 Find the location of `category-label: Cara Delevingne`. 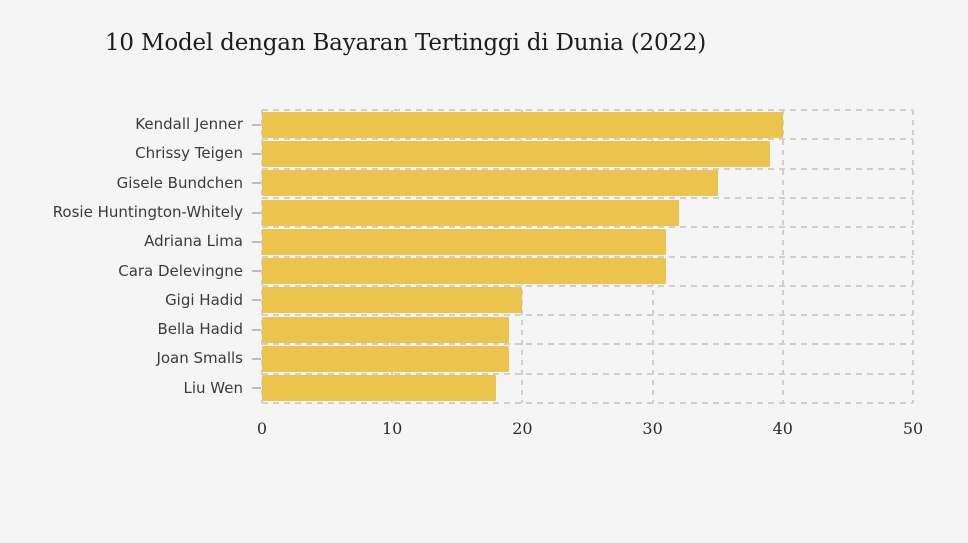

category-label: Cara Delevingne is located at coordinates (180, 270).